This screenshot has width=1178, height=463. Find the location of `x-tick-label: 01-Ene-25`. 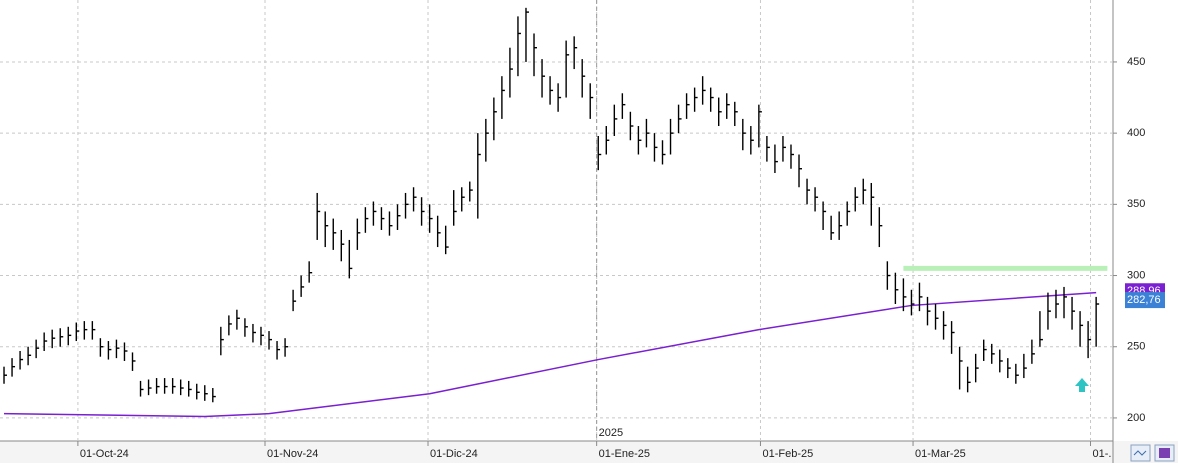

x-tick-label: 01-Ene-25 is located at coordinates (624, 454).